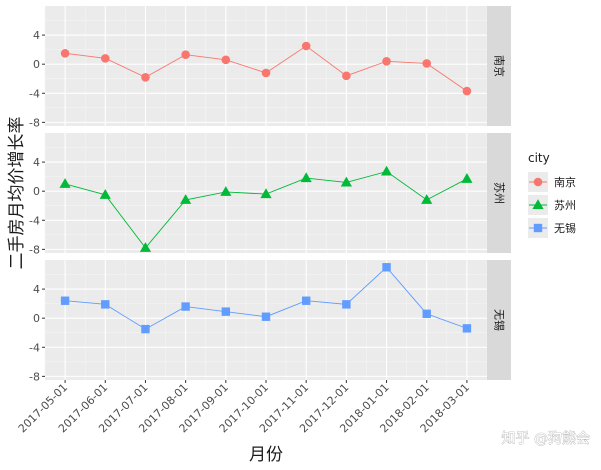 This screenshot has width=601, height=470. I want to click on x-axis-title: 月份, so click(266, 455).